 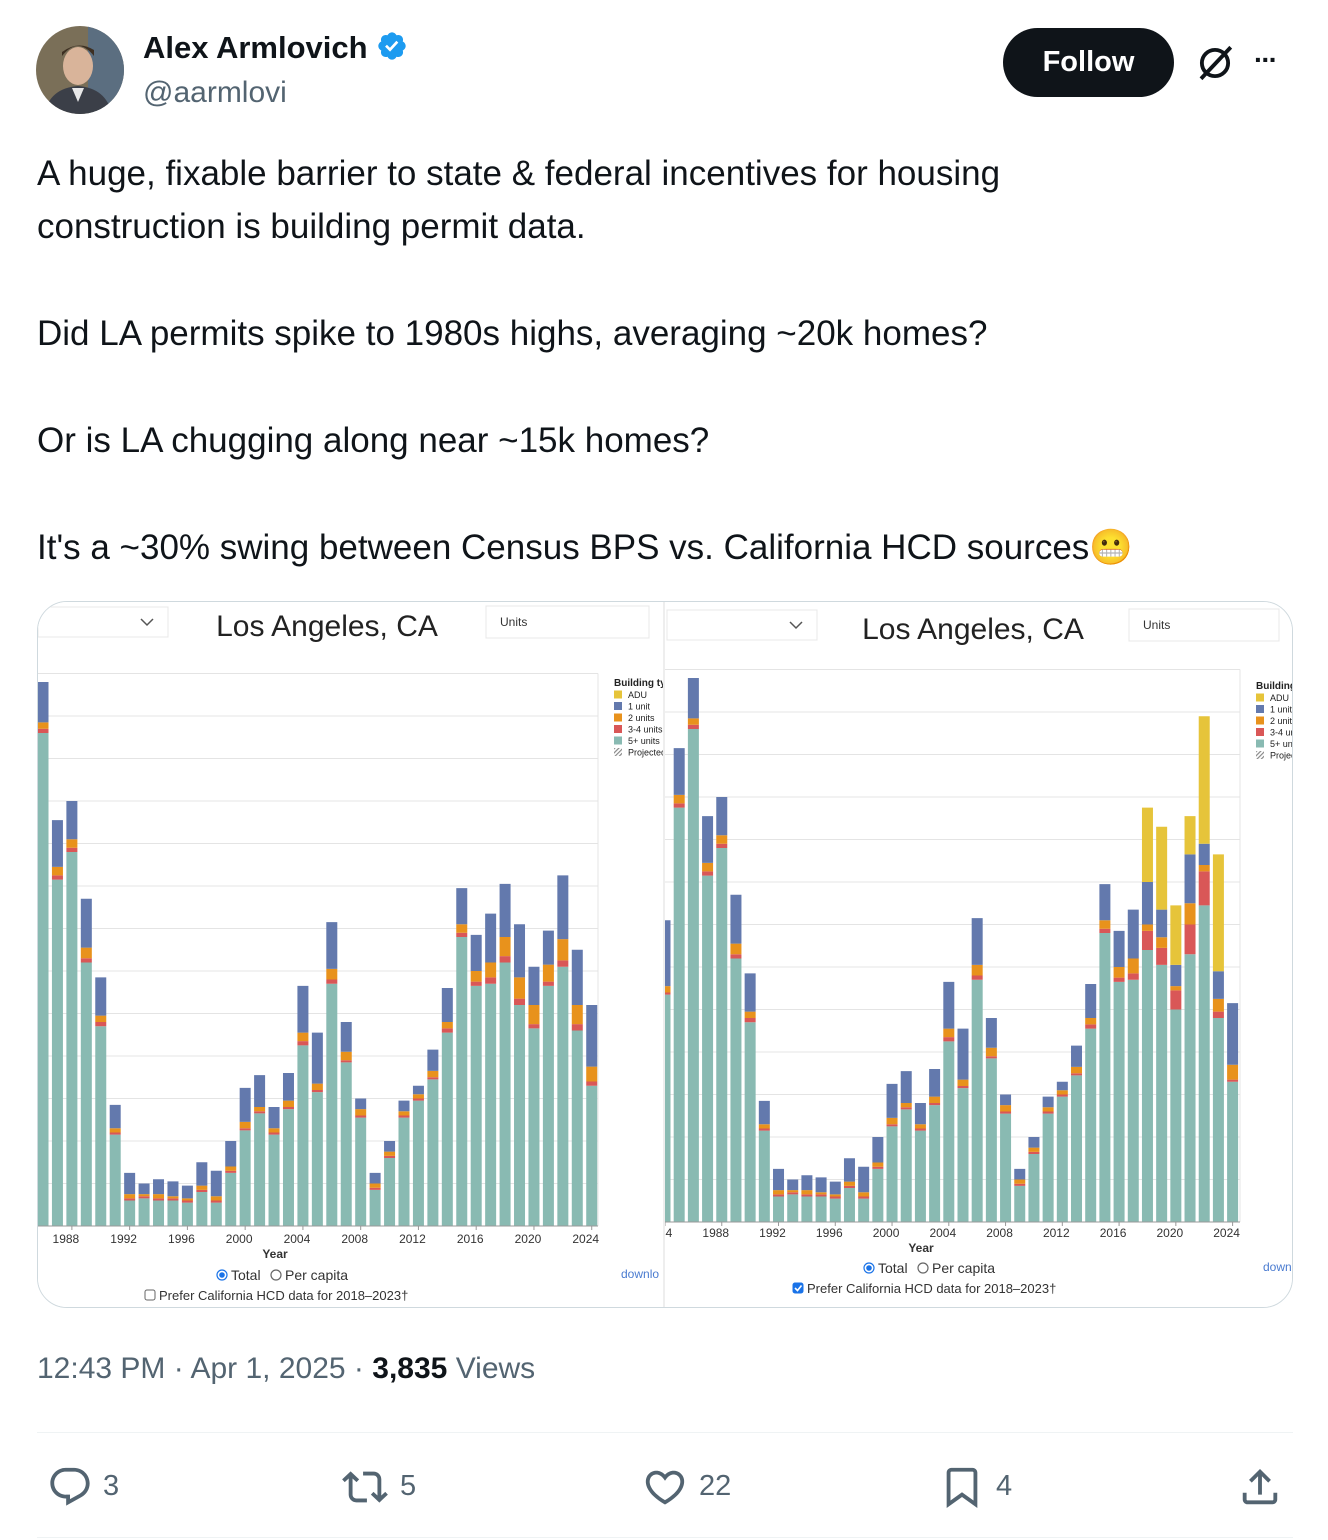 I want to click on grok-icon, so click(x=1215, y=63).